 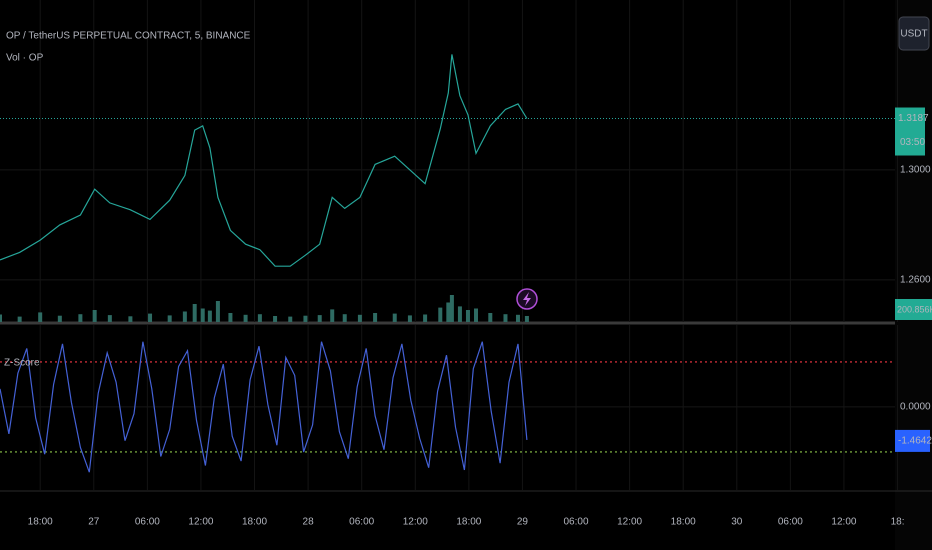 I want to click on last-price-label: 1.3187, so click(x=913, y=118).